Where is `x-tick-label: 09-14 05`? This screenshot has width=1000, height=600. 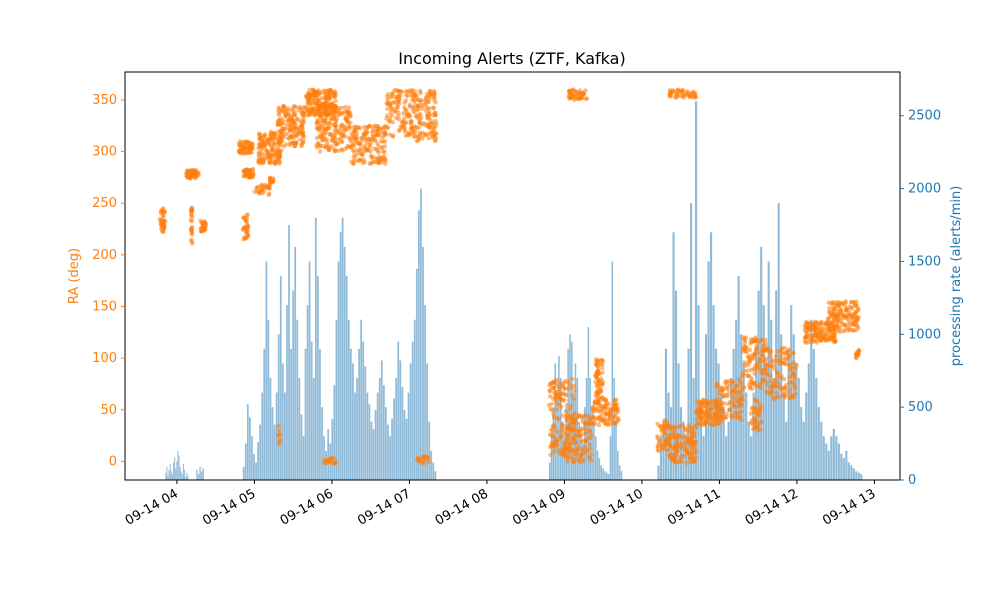
x-tick-label: 09-14 05 is located at coordinates (229, 507).